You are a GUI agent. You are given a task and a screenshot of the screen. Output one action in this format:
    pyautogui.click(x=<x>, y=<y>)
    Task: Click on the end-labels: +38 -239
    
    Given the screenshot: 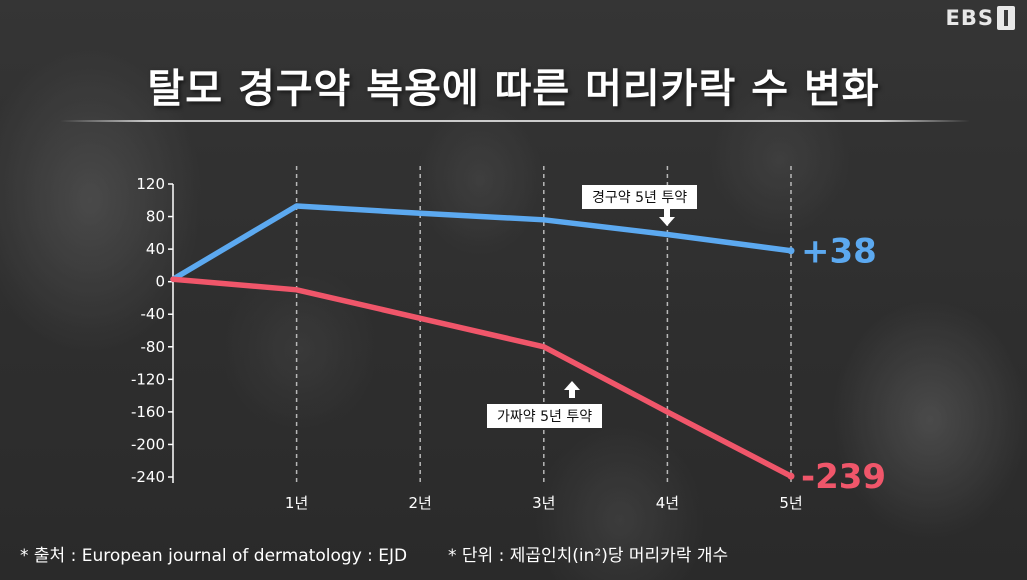 What is the action you would take?
    pyautogui.click(x=843, y=364)
    